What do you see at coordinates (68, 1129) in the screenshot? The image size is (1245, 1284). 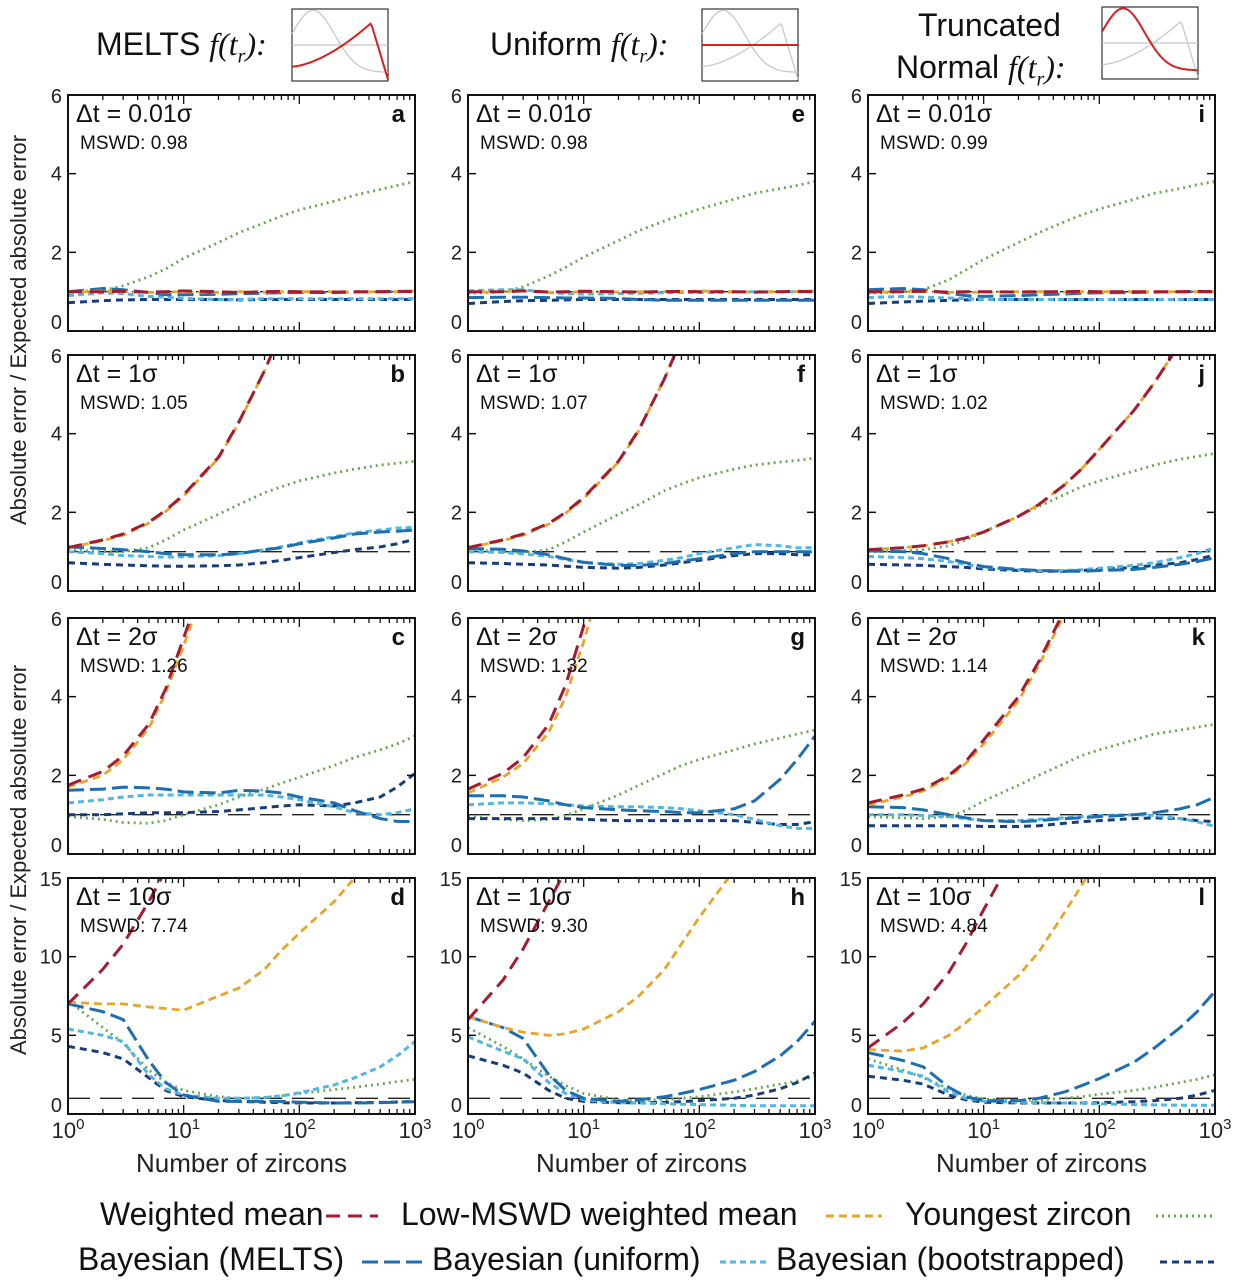 I see `x-tick-label: 10⁰` at bounding box center [68, 1129].